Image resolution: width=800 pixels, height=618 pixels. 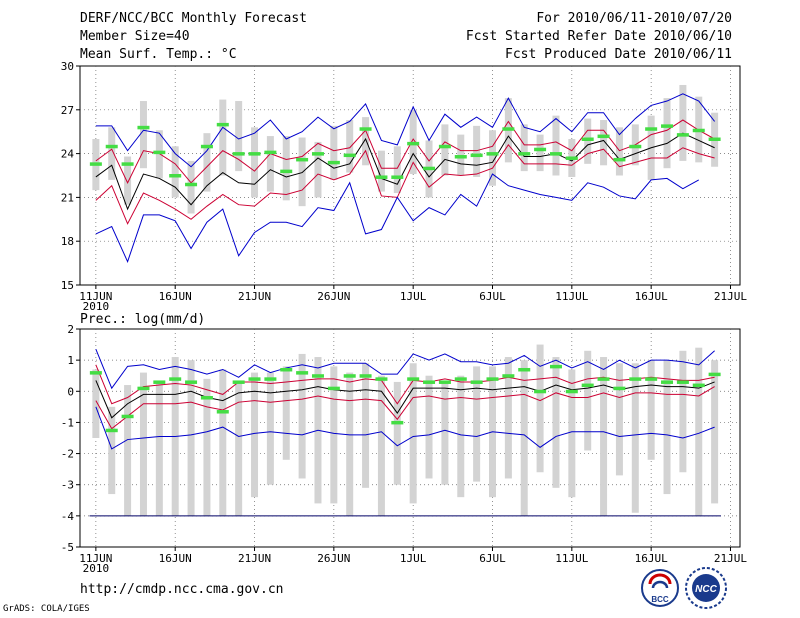 I want to click on y-tick-label: 30, so click(x=67, y=66).